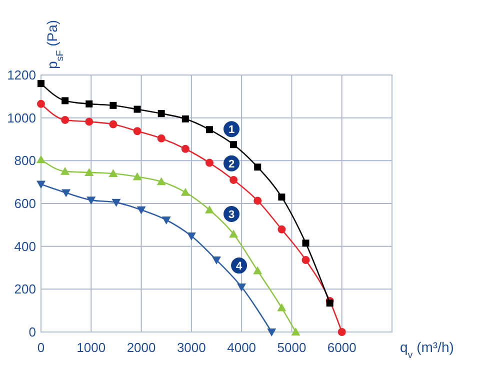 This screenshot has width=500, height=373. I want to click on x-axis-title: q$_{v}$ (m³/h), so click(427, 349).